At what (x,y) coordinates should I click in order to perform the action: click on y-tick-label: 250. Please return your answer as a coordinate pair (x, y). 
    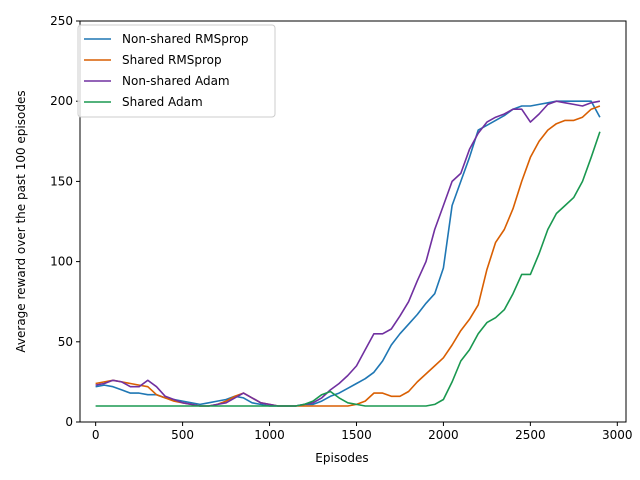
    Looking at the image, I should click on (61, 21).